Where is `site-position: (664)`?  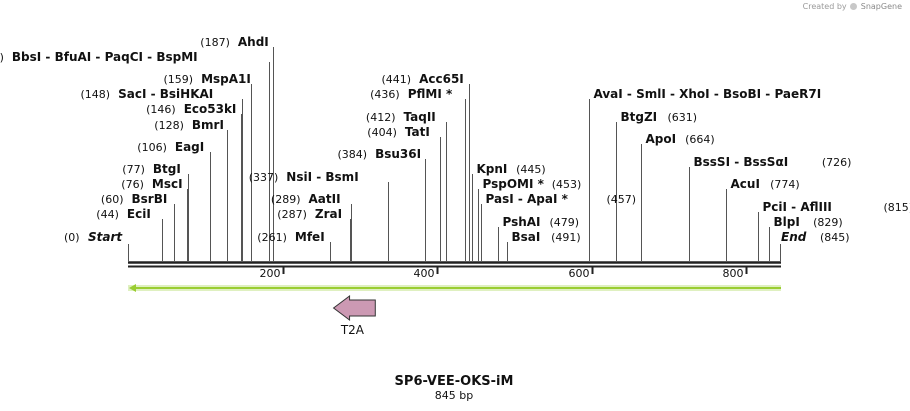
site-position: (664) is located at coordinates (700, 139).